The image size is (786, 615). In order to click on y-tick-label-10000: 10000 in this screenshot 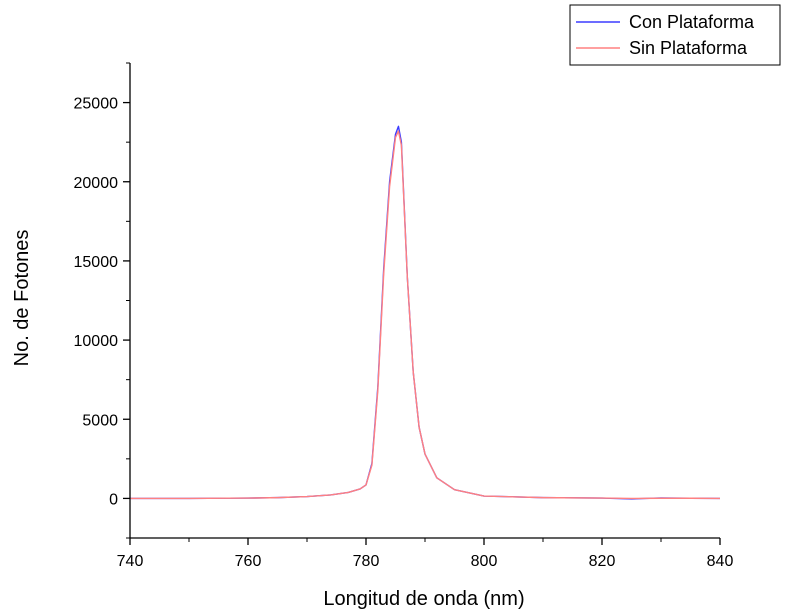, I will do `click(96, 341)`.